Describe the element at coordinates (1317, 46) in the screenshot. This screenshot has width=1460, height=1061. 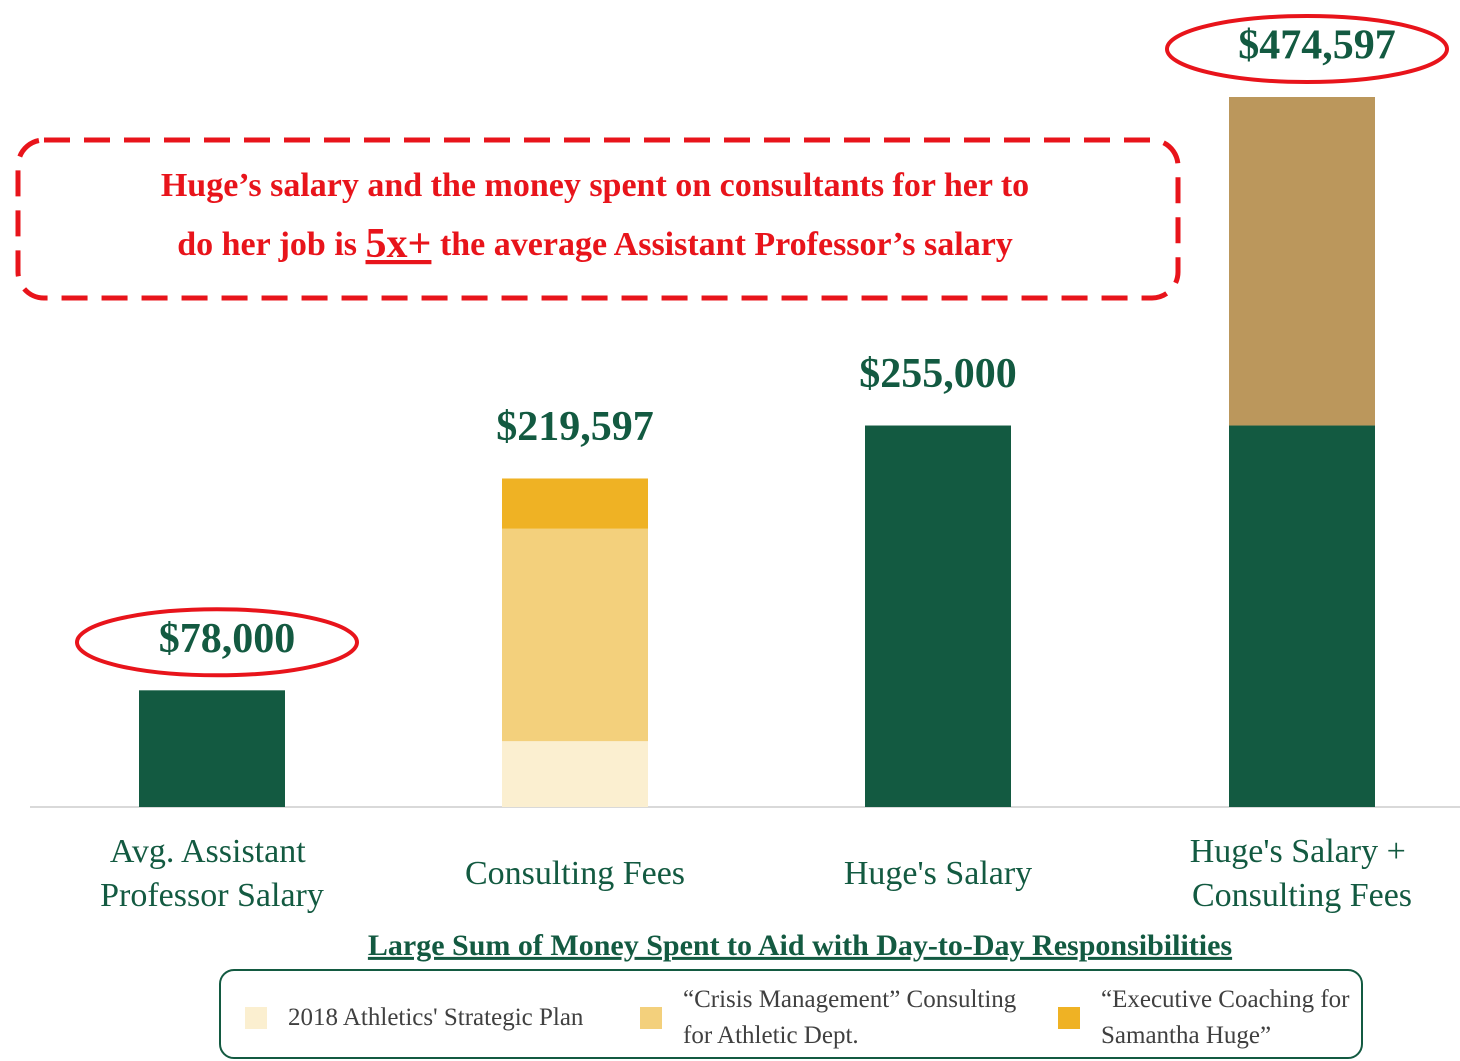
I see `total-label: $474,597` at that location.